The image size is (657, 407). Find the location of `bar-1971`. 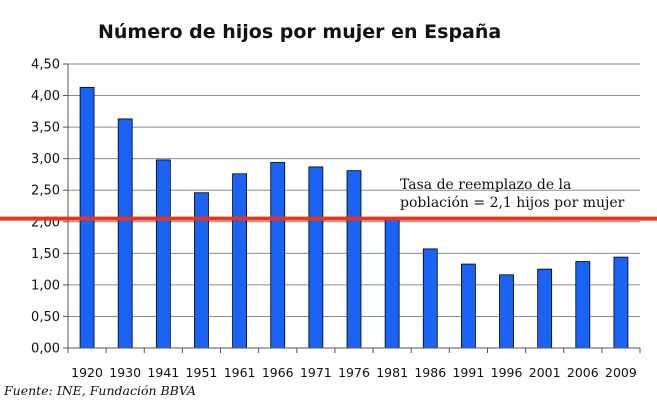

bar-1971 is located at coordinates (316, 257).